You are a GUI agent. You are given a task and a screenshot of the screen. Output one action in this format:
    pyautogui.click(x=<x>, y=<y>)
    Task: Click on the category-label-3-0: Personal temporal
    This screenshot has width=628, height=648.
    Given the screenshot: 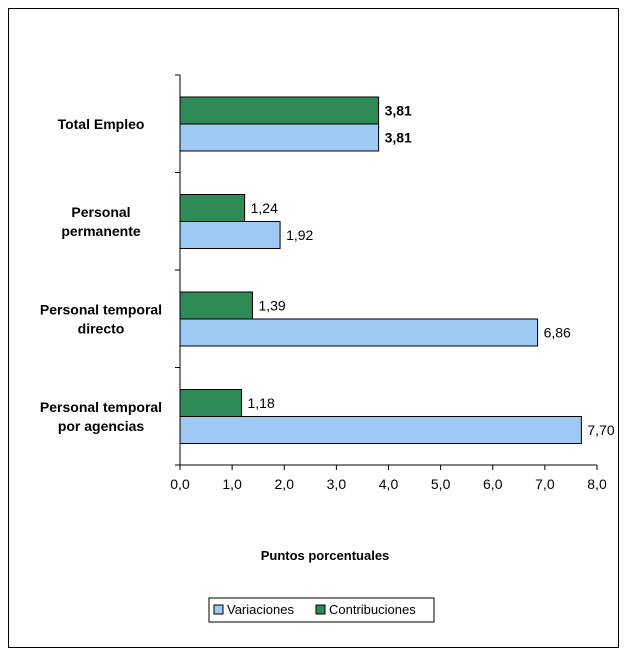 What is the action you would take?
    pyautogui.click(x=101, y=407)
    